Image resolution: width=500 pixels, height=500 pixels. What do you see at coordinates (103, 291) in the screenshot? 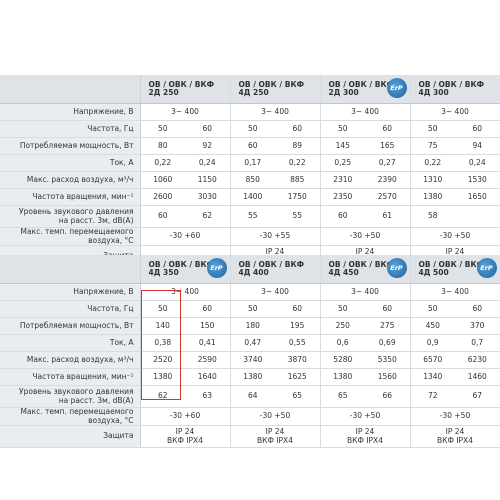
I see `text: Напряжение, В` at bounding box center [103, 291].